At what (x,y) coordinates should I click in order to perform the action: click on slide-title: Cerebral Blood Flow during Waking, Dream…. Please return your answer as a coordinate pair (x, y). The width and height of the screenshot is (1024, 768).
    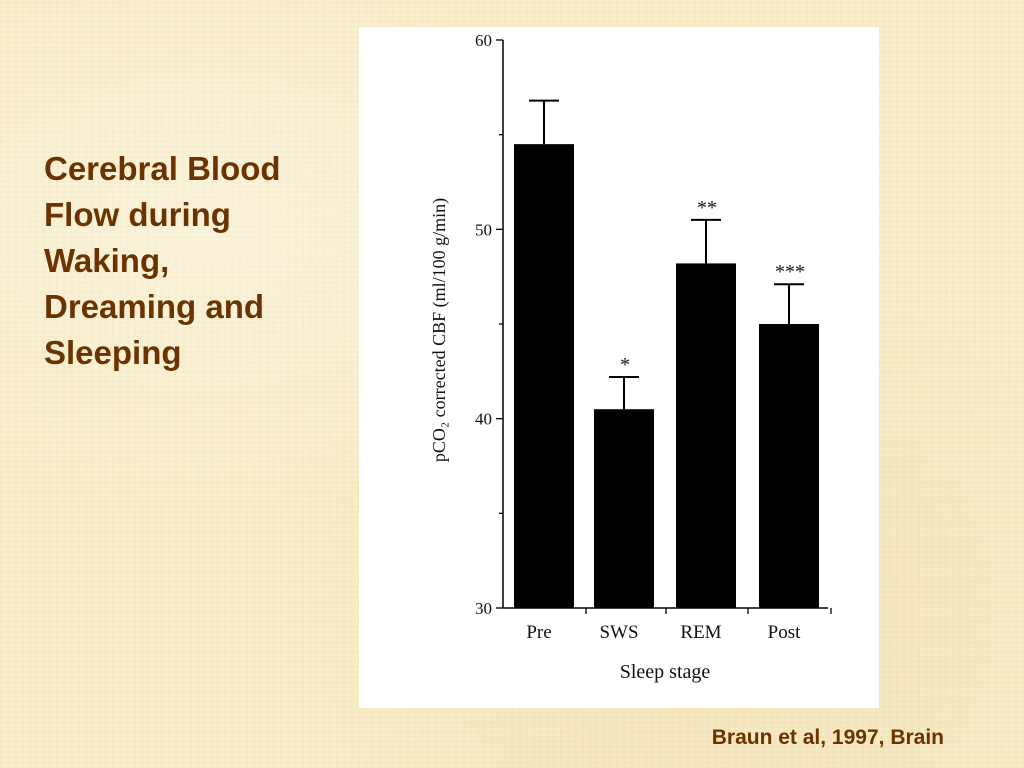
    Looking at the image, I should click on (194, 261).